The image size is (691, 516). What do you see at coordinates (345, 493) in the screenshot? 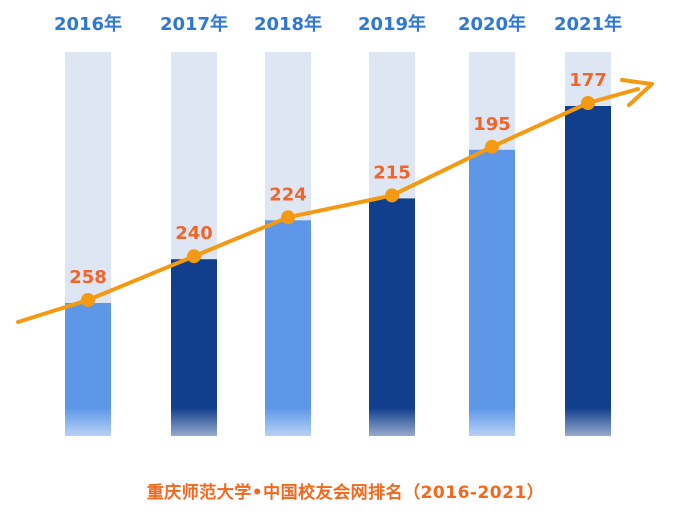
I see `chart-caption: 重庆师范大学•中国校友会网排名（2016-2021）` at bounding box center [345, 493].